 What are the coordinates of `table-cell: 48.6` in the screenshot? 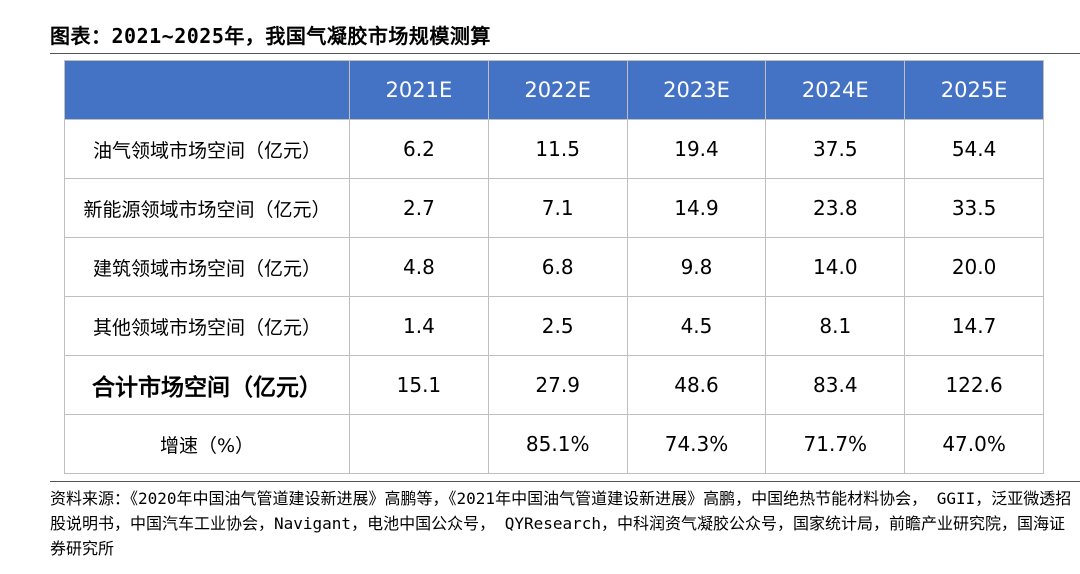 It's located at (696, 385).